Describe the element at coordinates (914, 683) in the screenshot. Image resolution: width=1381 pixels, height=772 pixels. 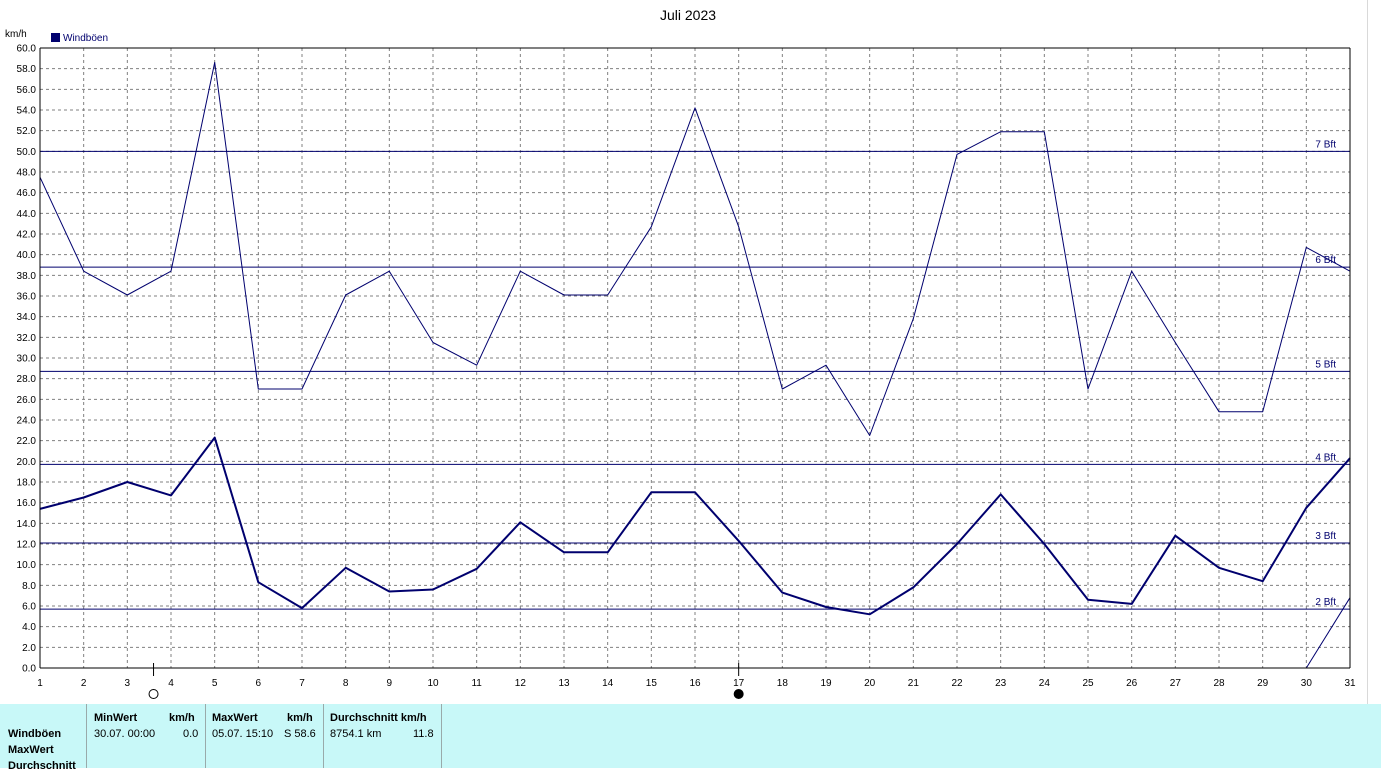
I see `x-tick-label: 21` at that location.